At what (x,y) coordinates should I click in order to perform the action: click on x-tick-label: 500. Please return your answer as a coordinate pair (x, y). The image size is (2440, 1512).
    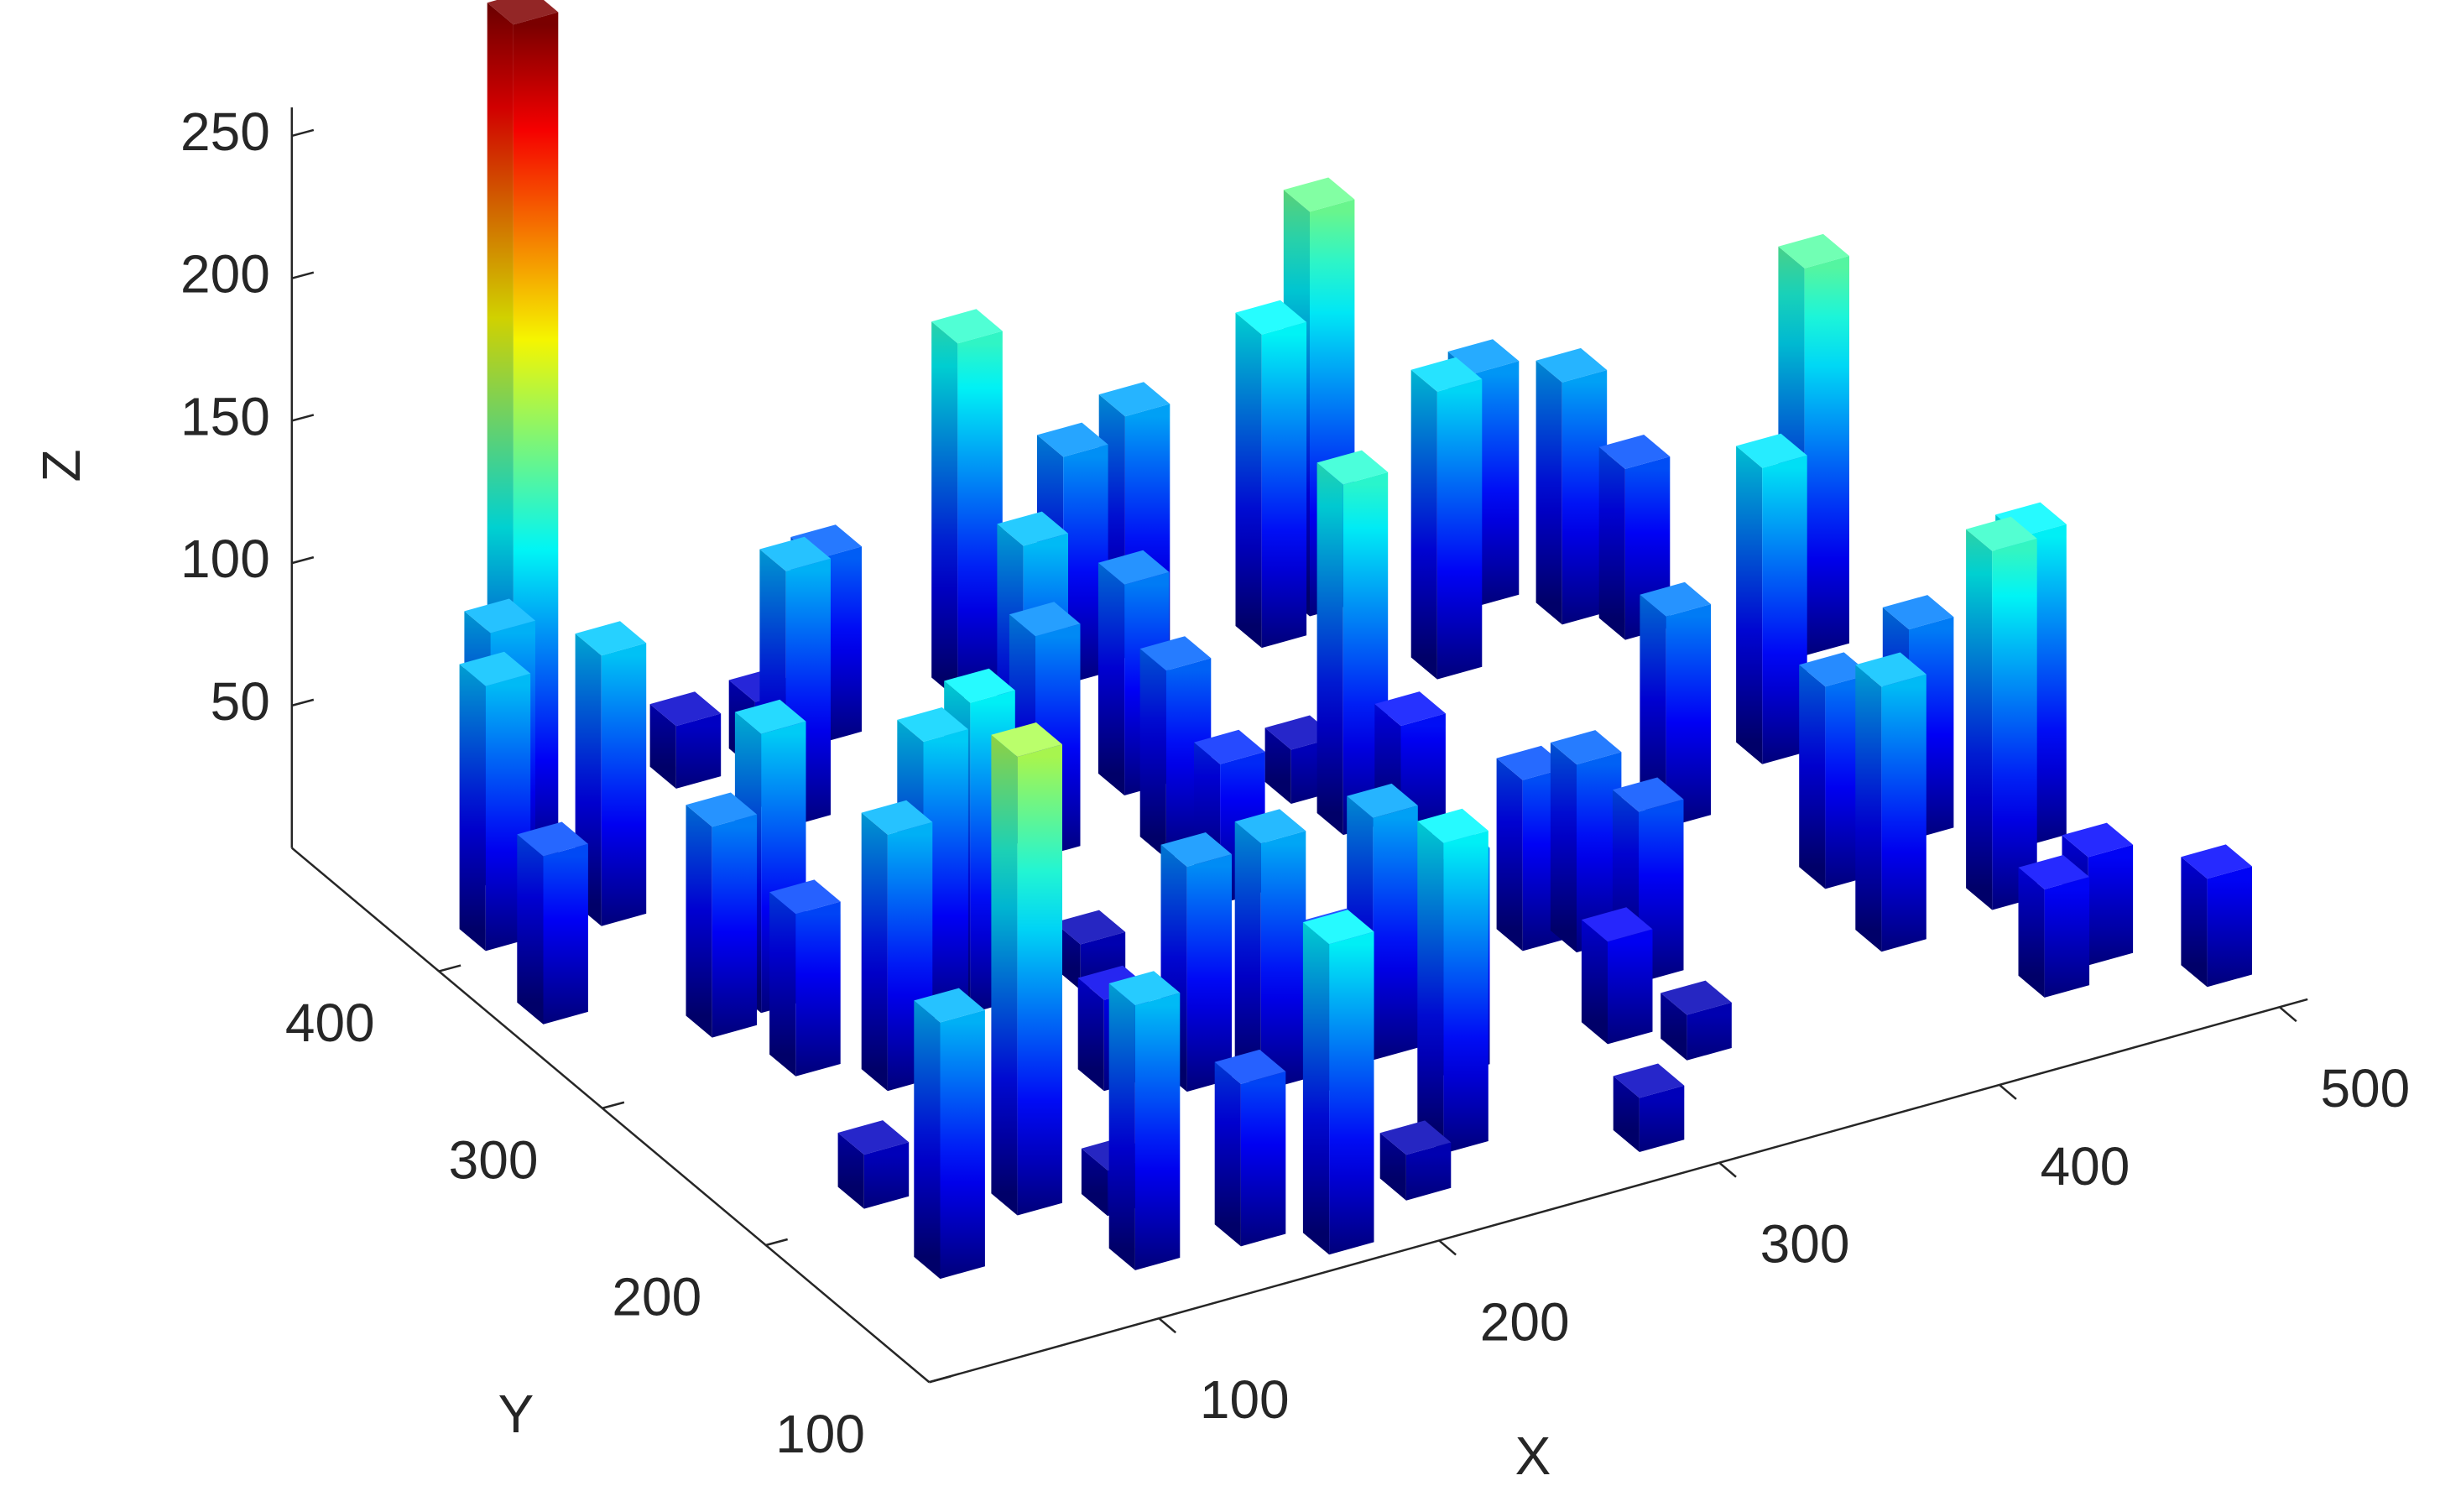
    Looking at the image, I should click on (2365, 1088).